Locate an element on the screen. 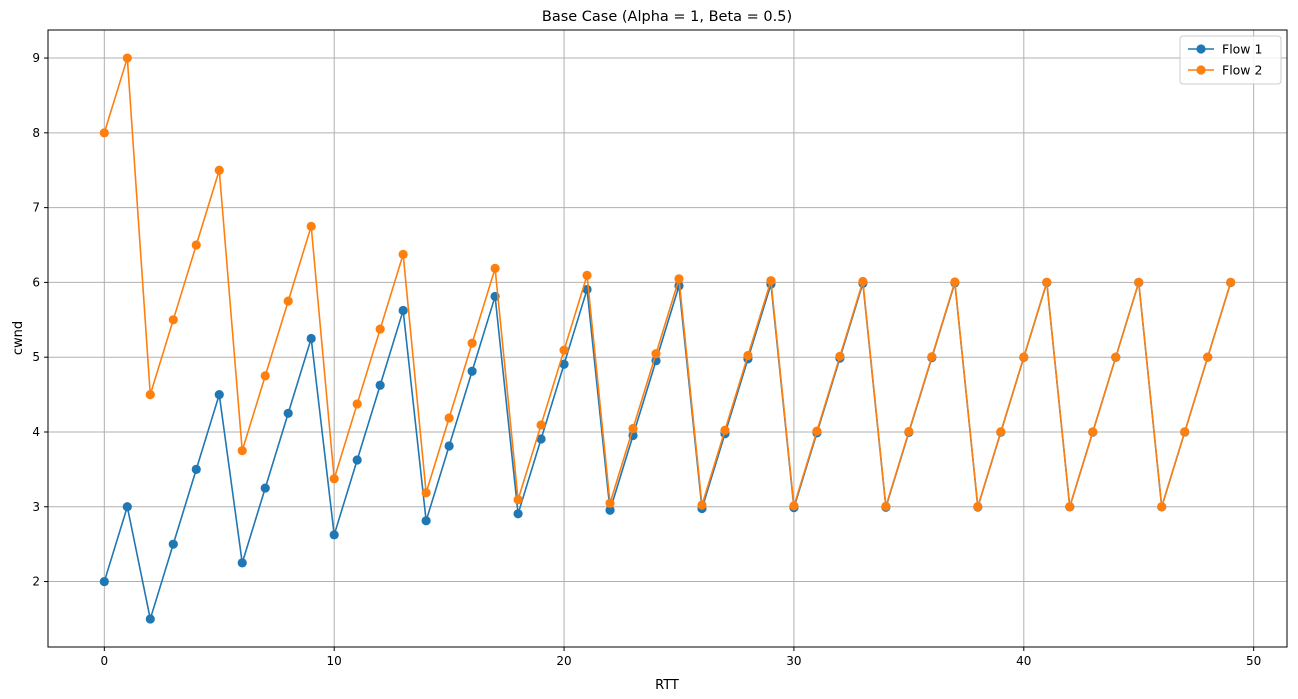 The height and width of the screenshot is (699, 1298). x-axis-label: RTT is located at coordinates (667, 685).